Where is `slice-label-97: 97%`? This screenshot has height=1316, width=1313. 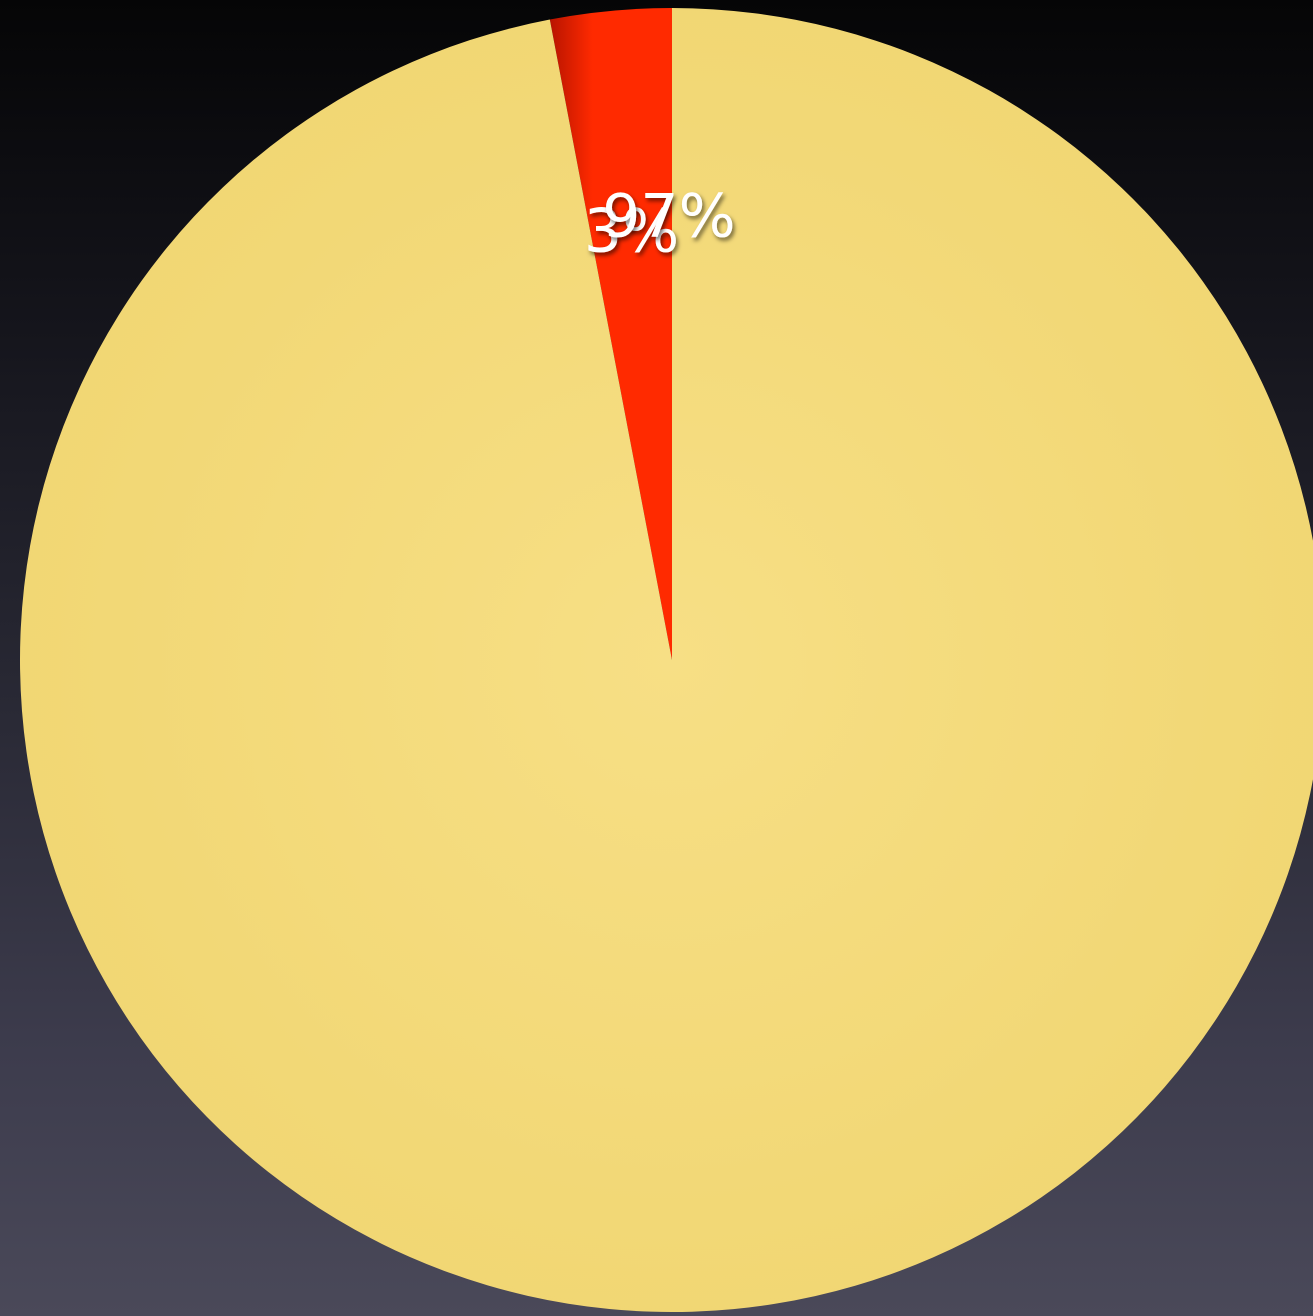
slice-label-97: 97% is located at coordinates (668, 217).